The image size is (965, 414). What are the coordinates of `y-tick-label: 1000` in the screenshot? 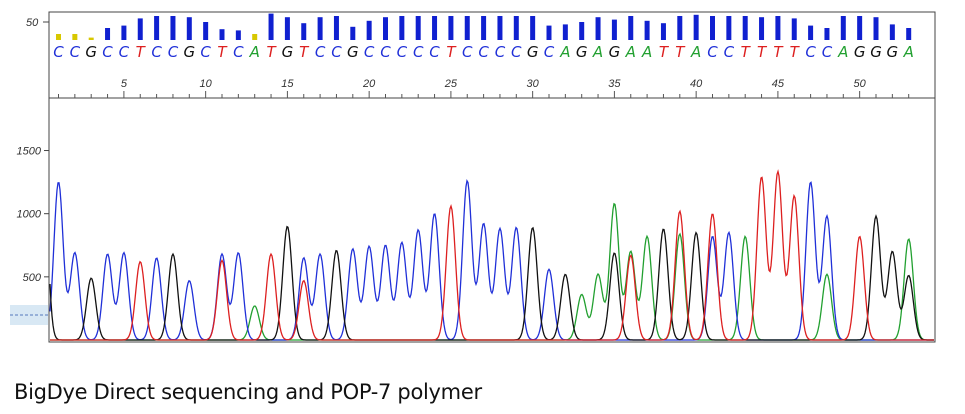 It's located at (29, 215).